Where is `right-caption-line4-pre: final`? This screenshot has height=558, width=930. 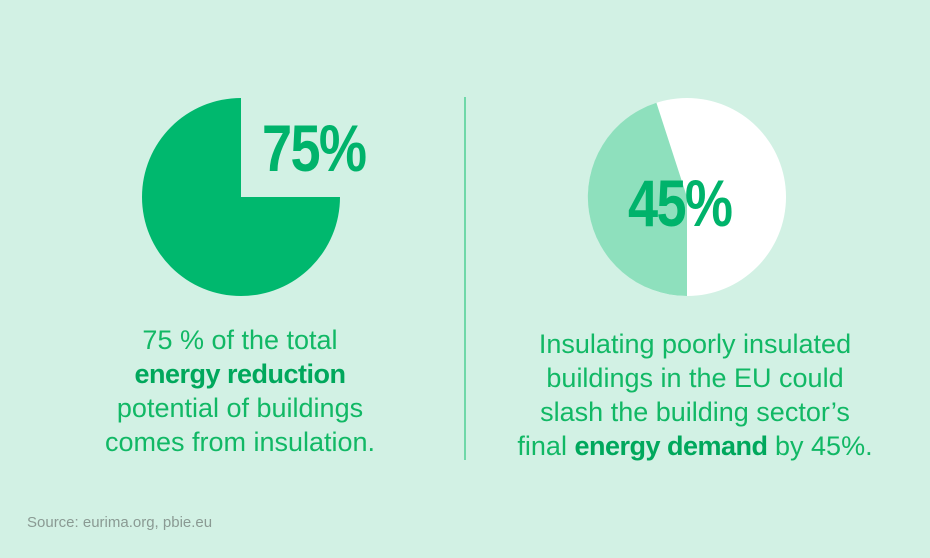 right-caption-line4-pre: final is located at coordinates (546, 446).